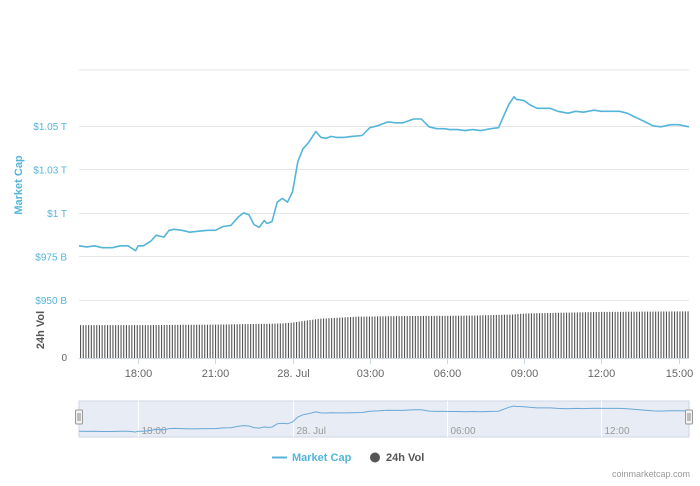 This screenshot has width=700, height=486. I want to click on y-tick-label: $1.05 T, so click(50, 127).